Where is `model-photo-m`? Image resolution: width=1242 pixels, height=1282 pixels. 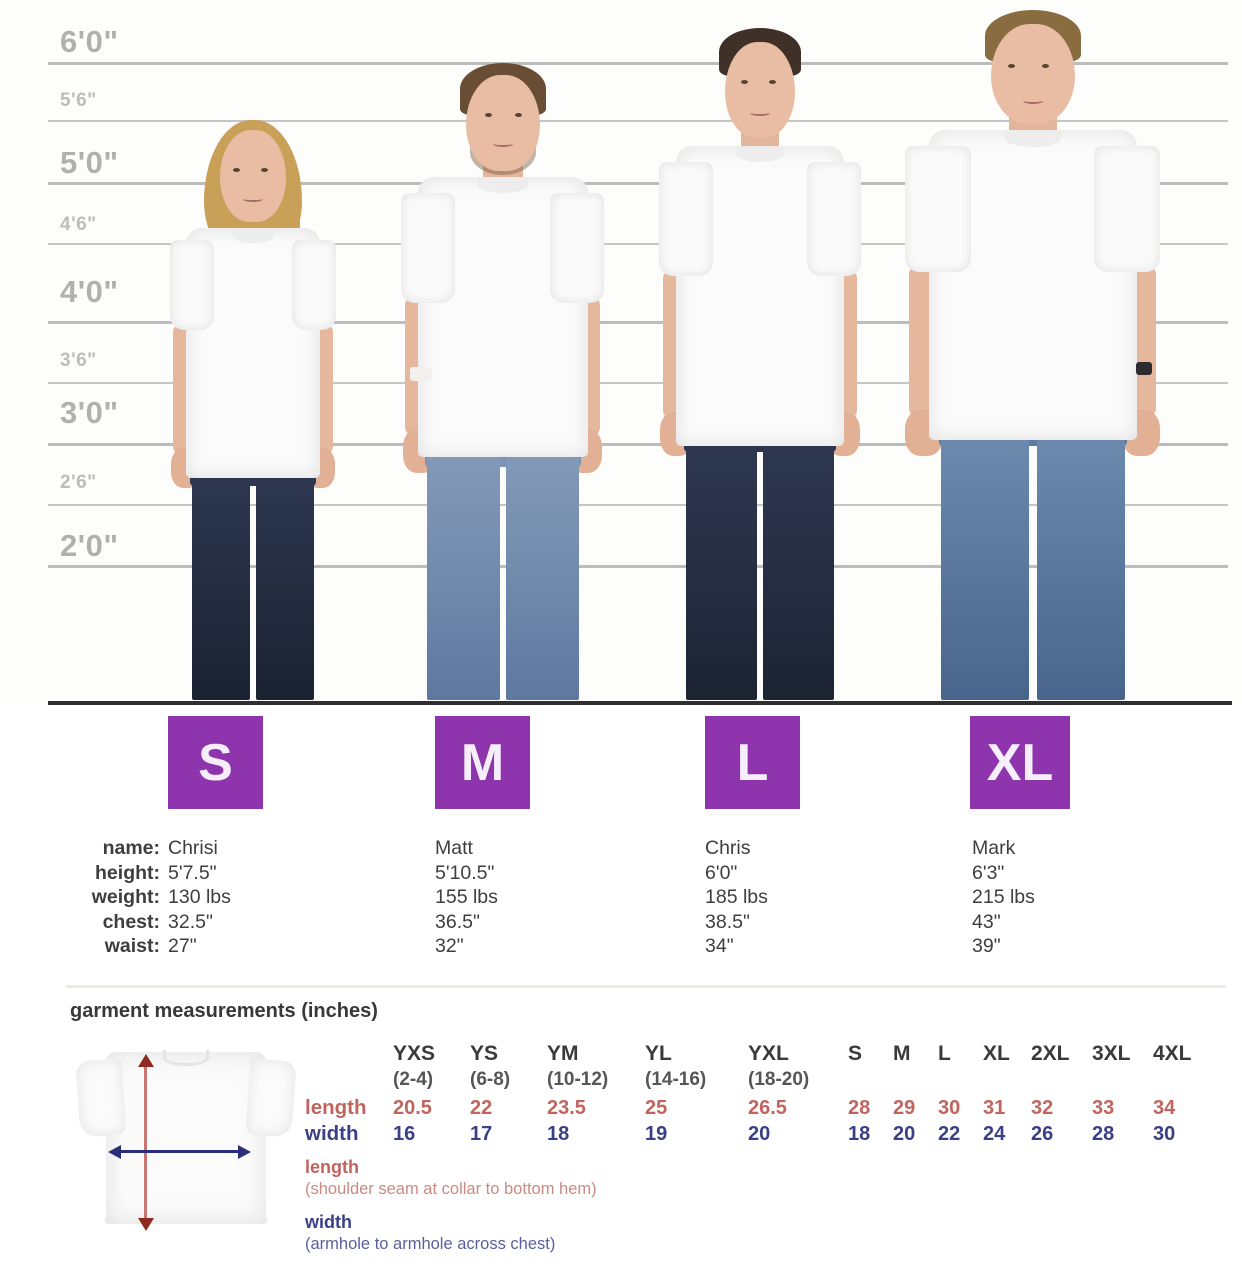
model-photo-m is located at coordinates (502, 377).